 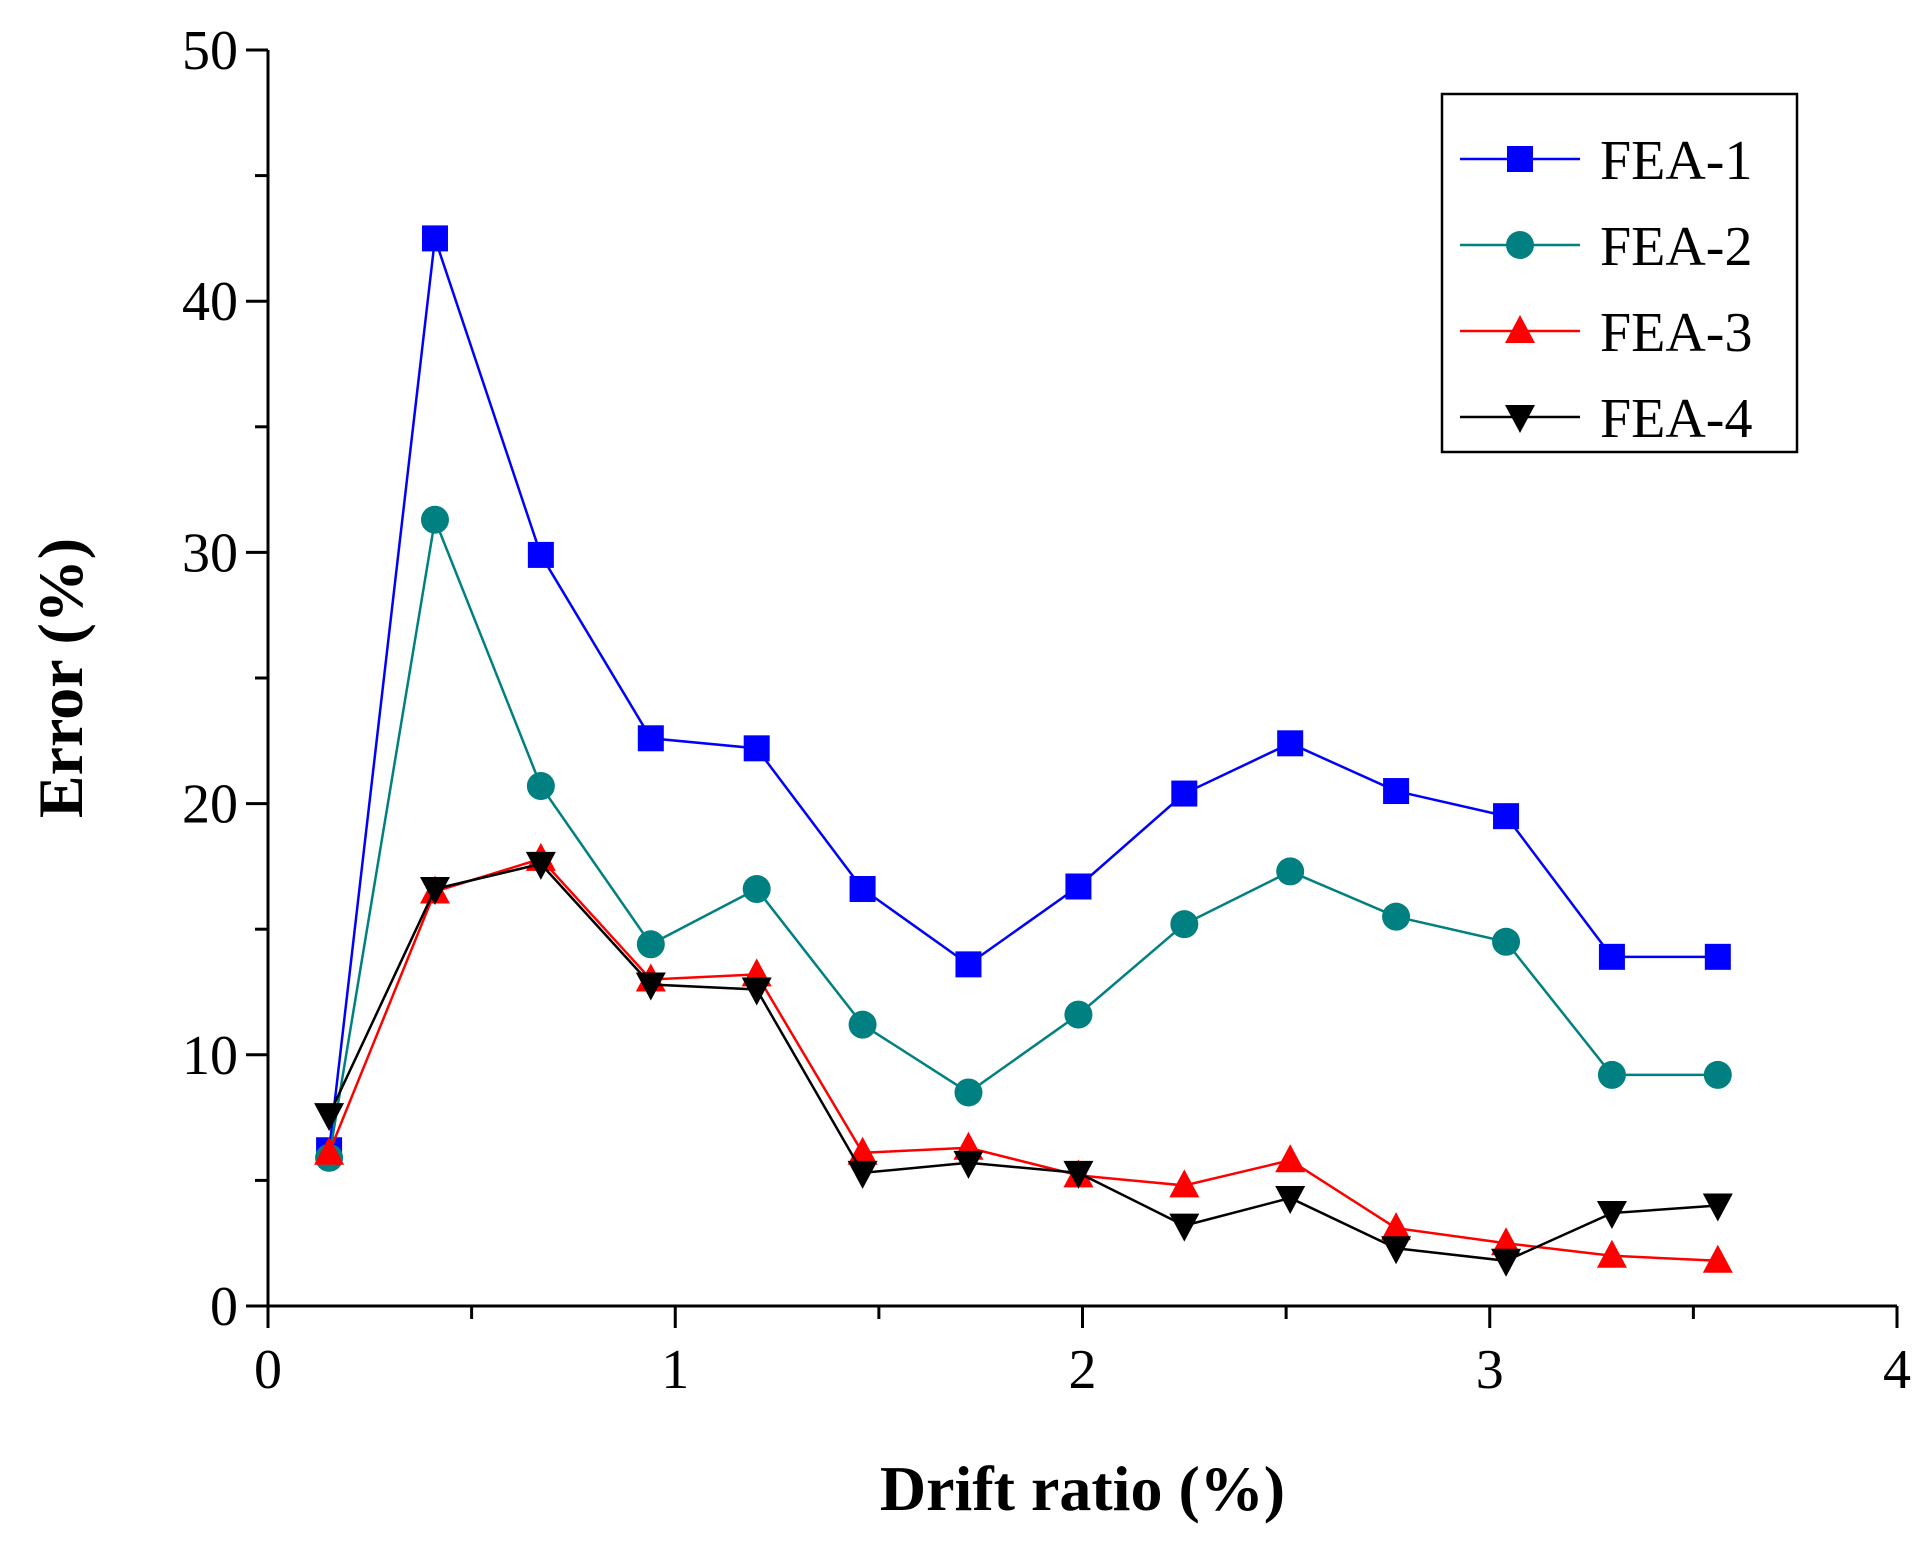 I want to click on x-tick-label: 3, so click(x=1490, y=1370).